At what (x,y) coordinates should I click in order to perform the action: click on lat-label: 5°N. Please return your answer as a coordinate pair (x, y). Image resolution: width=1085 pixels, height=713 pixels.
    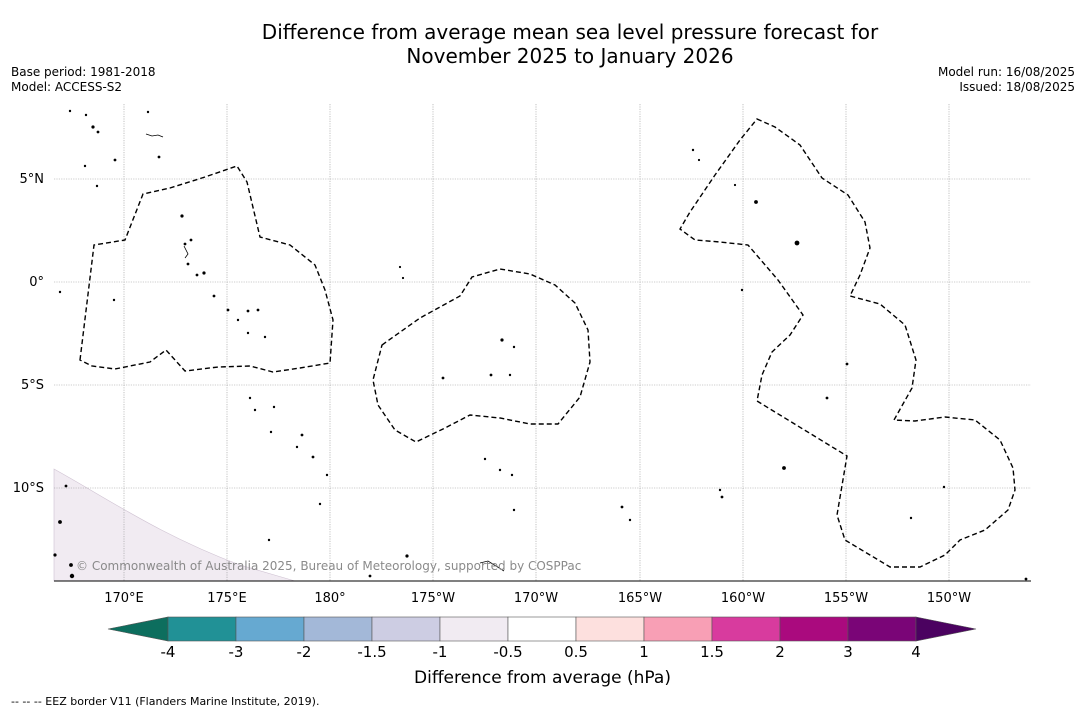
    Looking at the image, I should click on (32, 179).